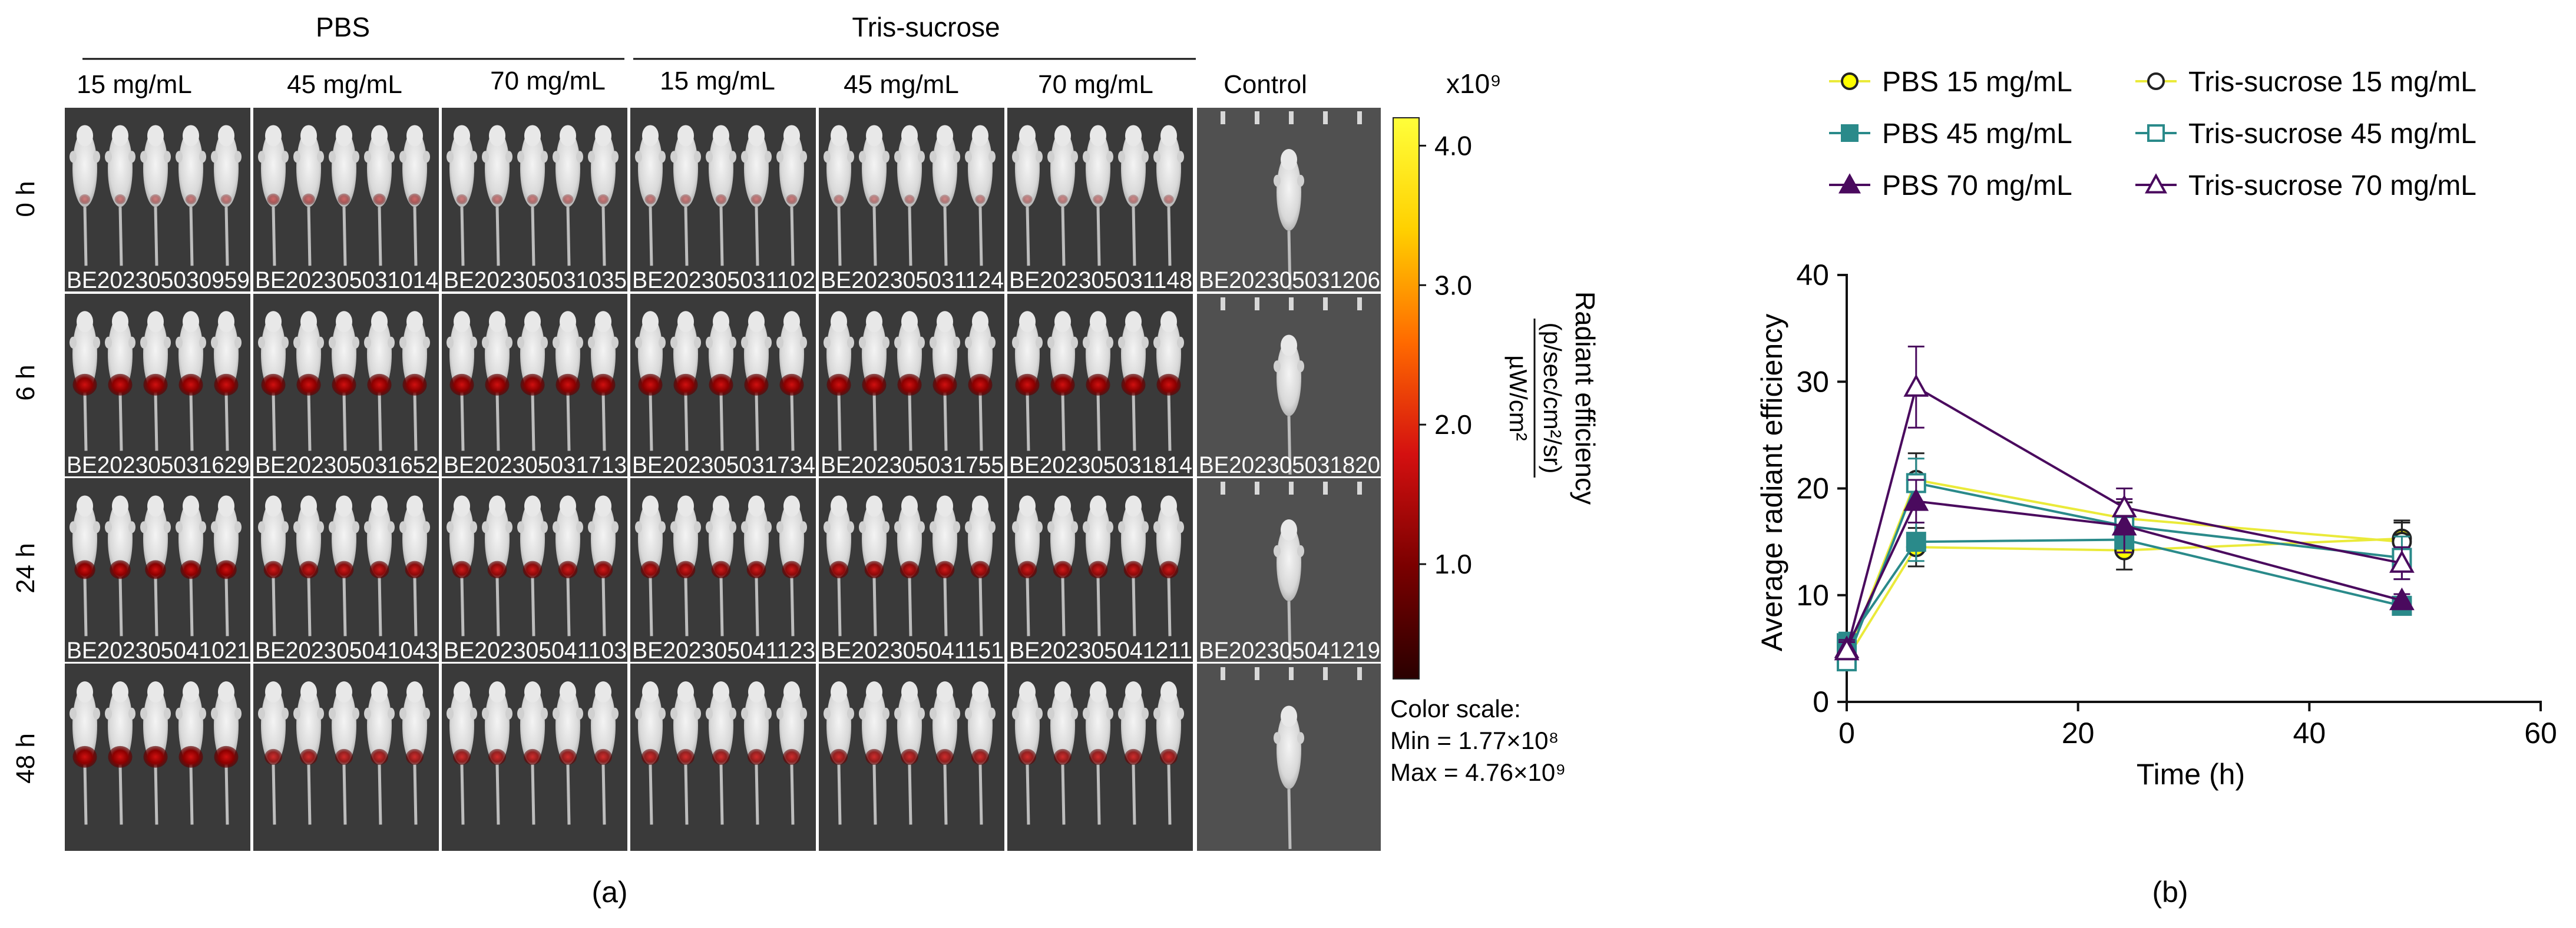  What do you see at coordinates (1100, 571) in the screenshot?
I see `imaging-tile: BE202305041211` at bounding box center [1100, 571].